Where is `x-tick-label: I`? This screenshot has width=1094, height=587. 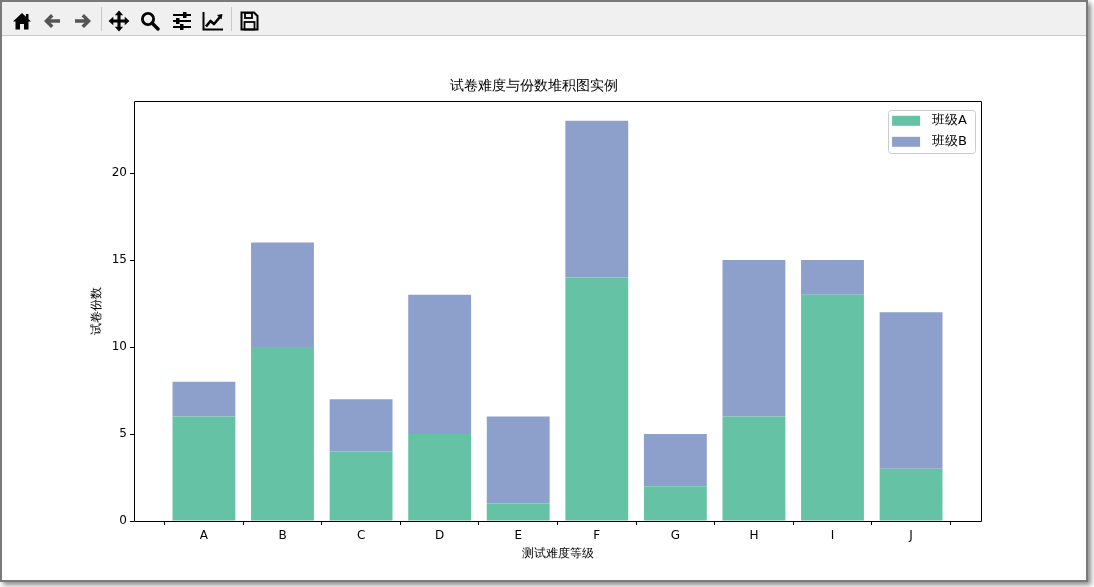
x-tick-label: I is located at coordinates (832, 535).